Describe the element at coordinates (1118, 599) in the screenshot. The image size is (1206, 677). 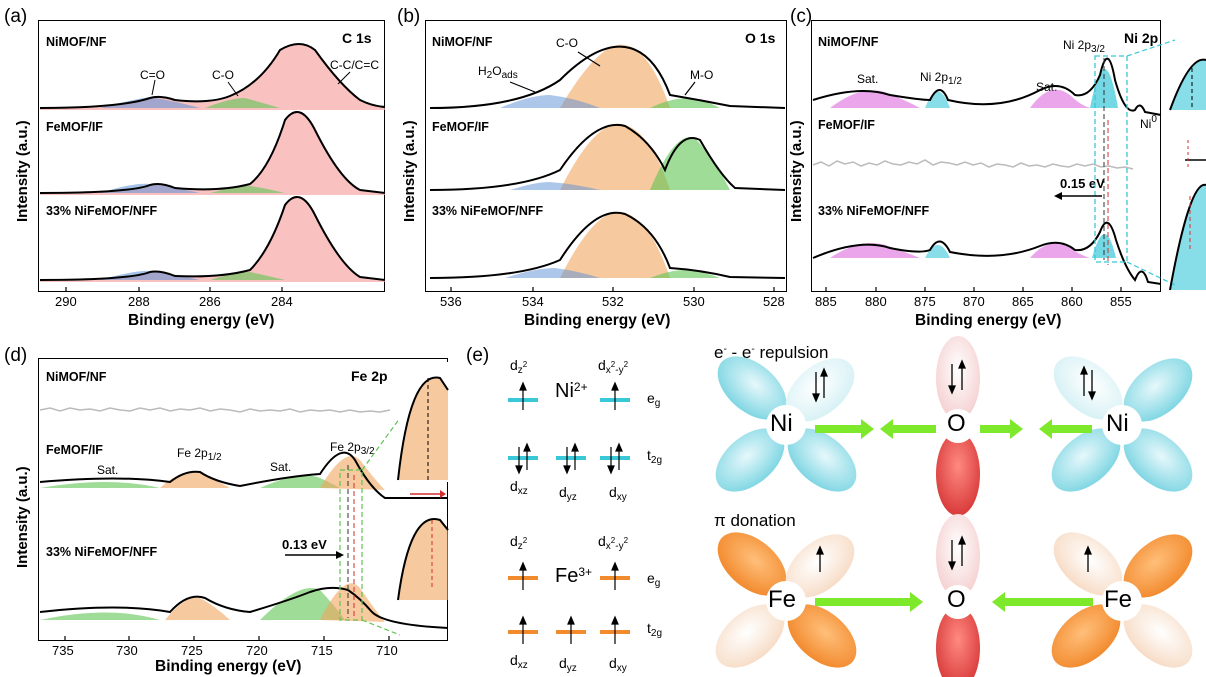
I see `fe-atom-right: Fe` at that location.